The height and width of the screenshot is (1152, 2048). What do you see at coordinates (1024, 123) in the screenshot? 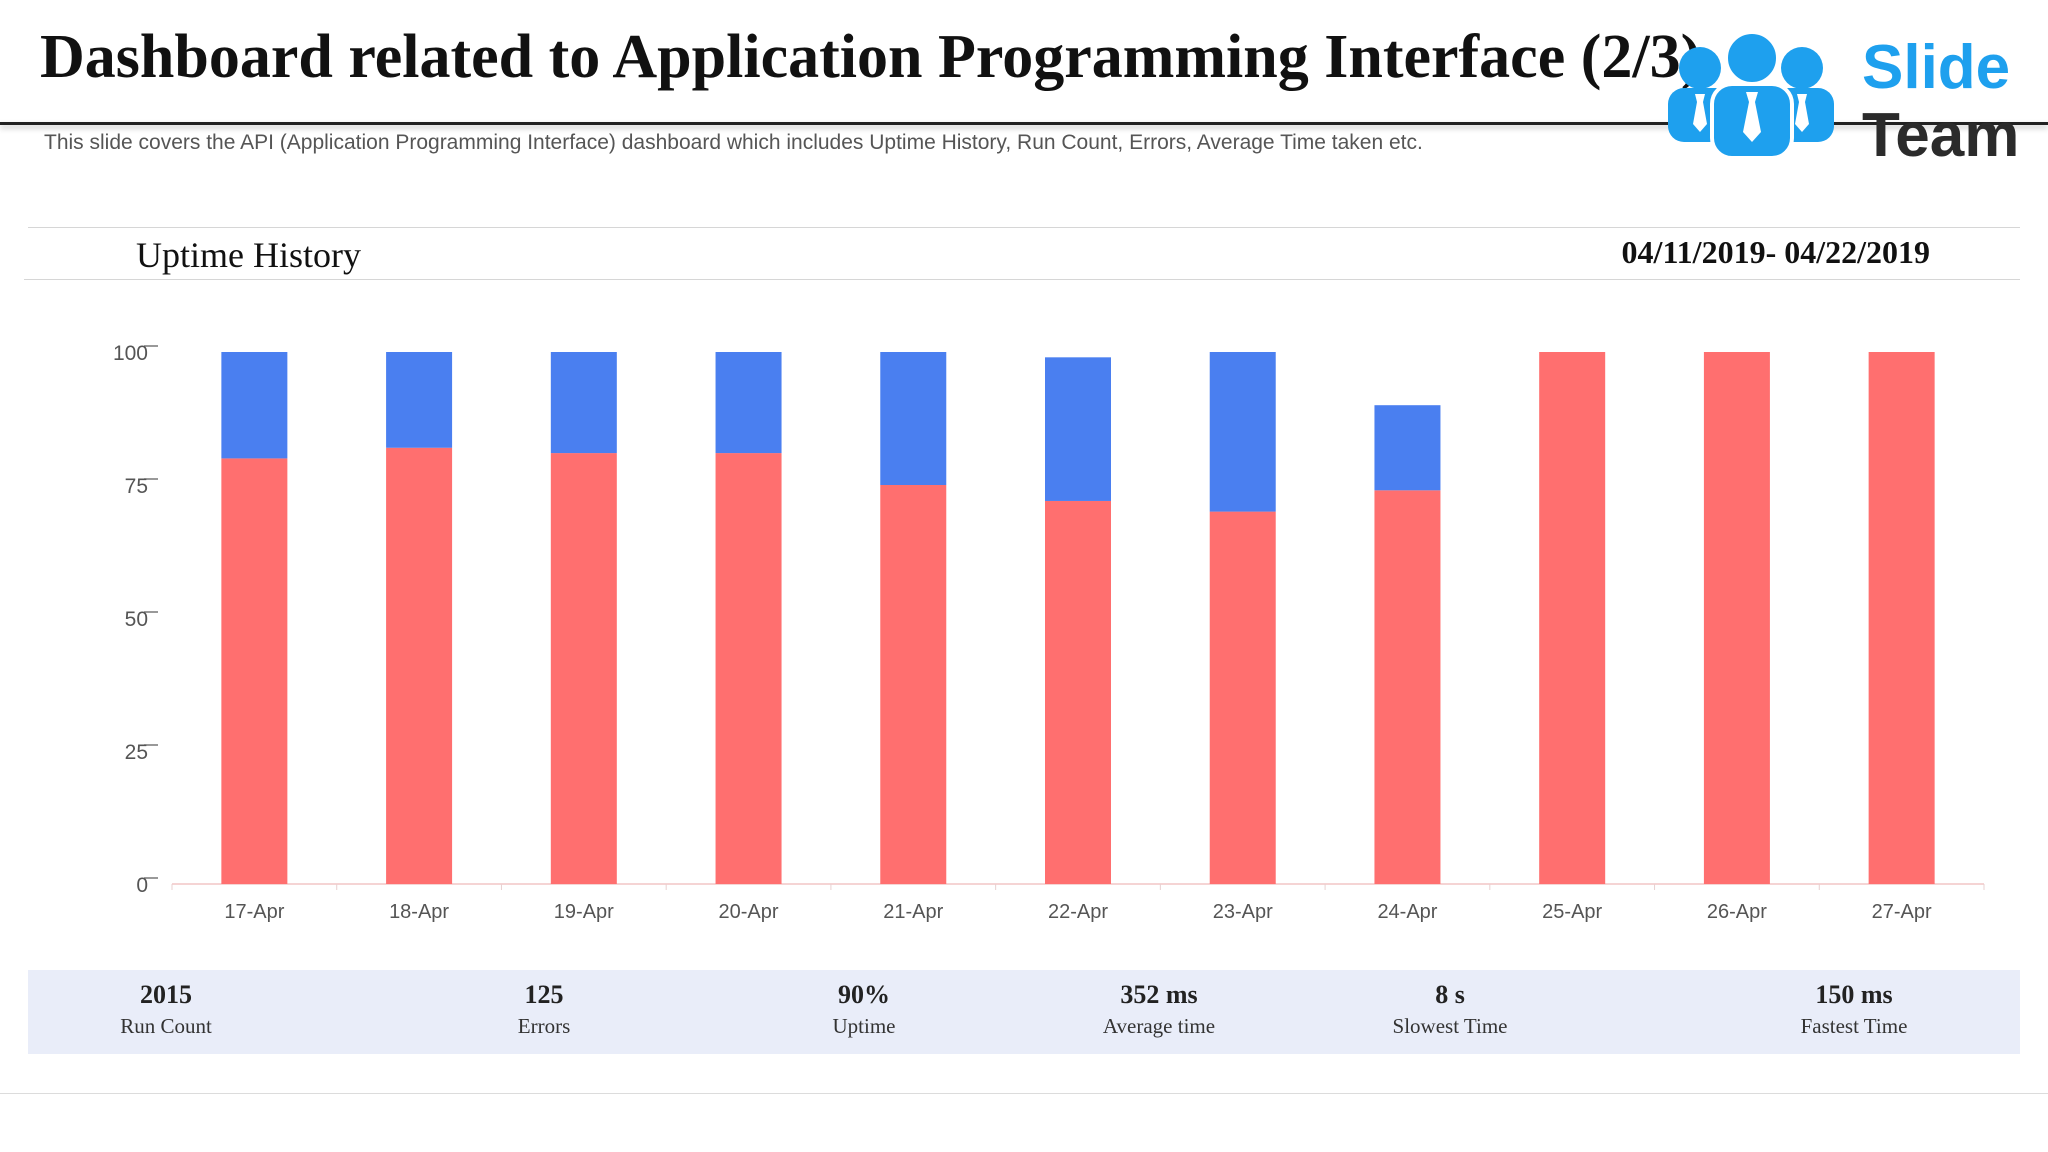
I see `title-divider` at bounding box center [1024, 123].